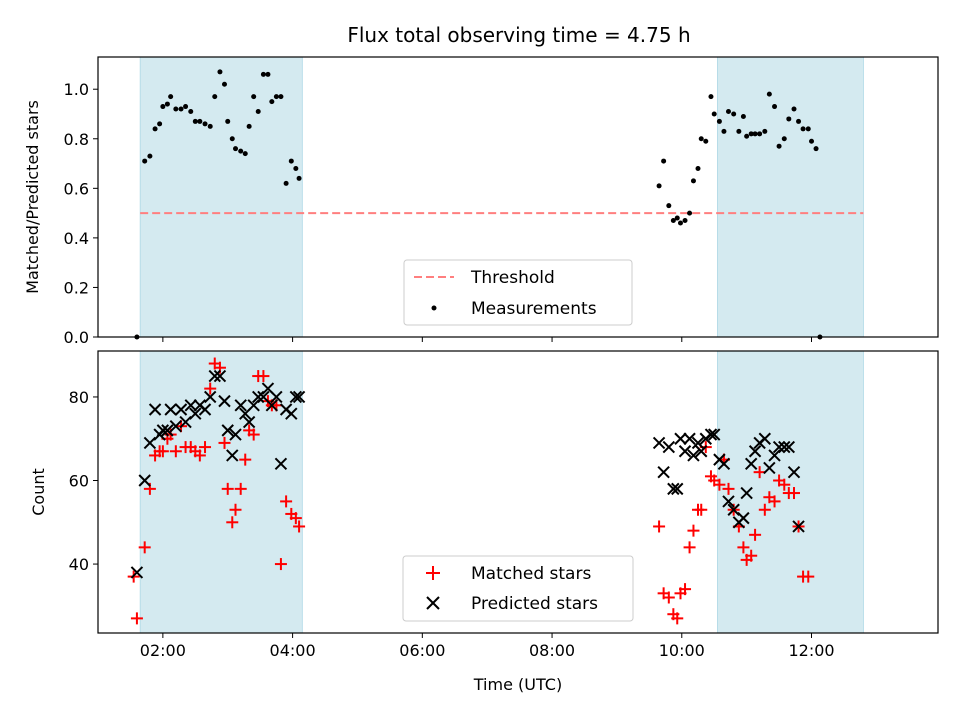  Describe the element at coordinates (518, 588) in the screenshot. I see `bottom-legend: Matched stars Predicted stars` at that location.